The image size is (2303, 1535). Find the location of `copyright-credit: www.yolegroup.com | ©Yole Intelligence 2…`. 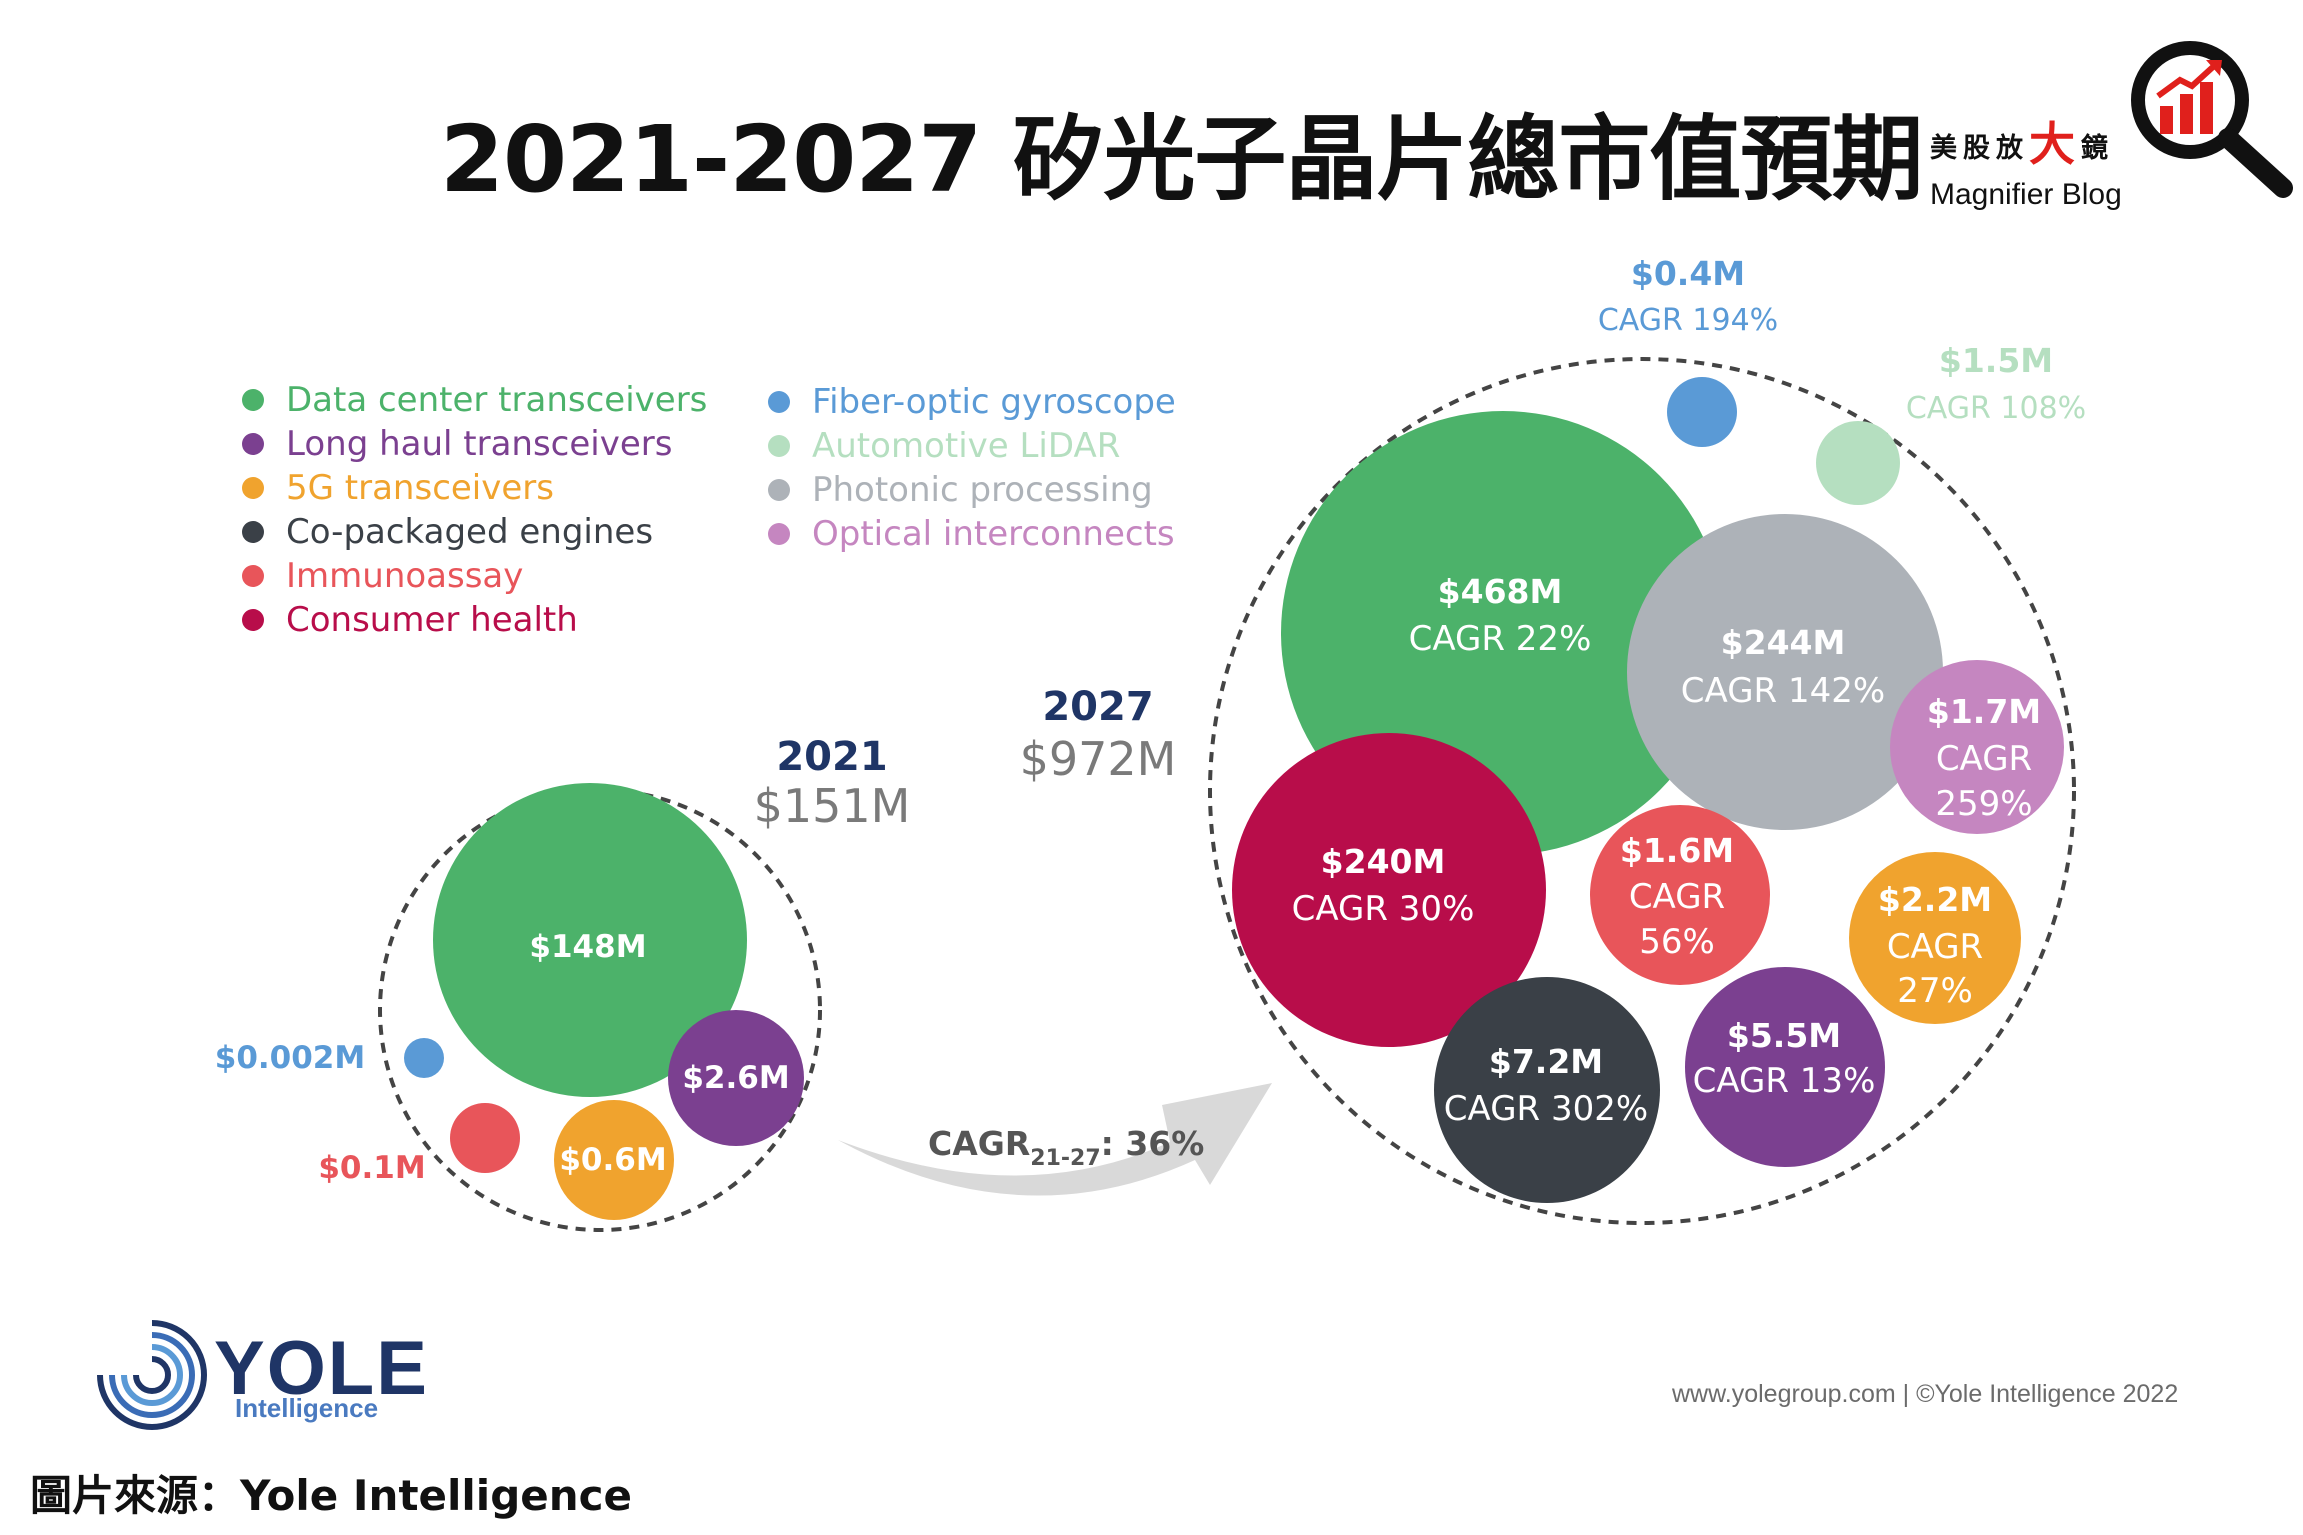

copyright-credit: www.yolegroup.com | ©Yole Intelligence 2… is located at coordinates (1925, 1394).